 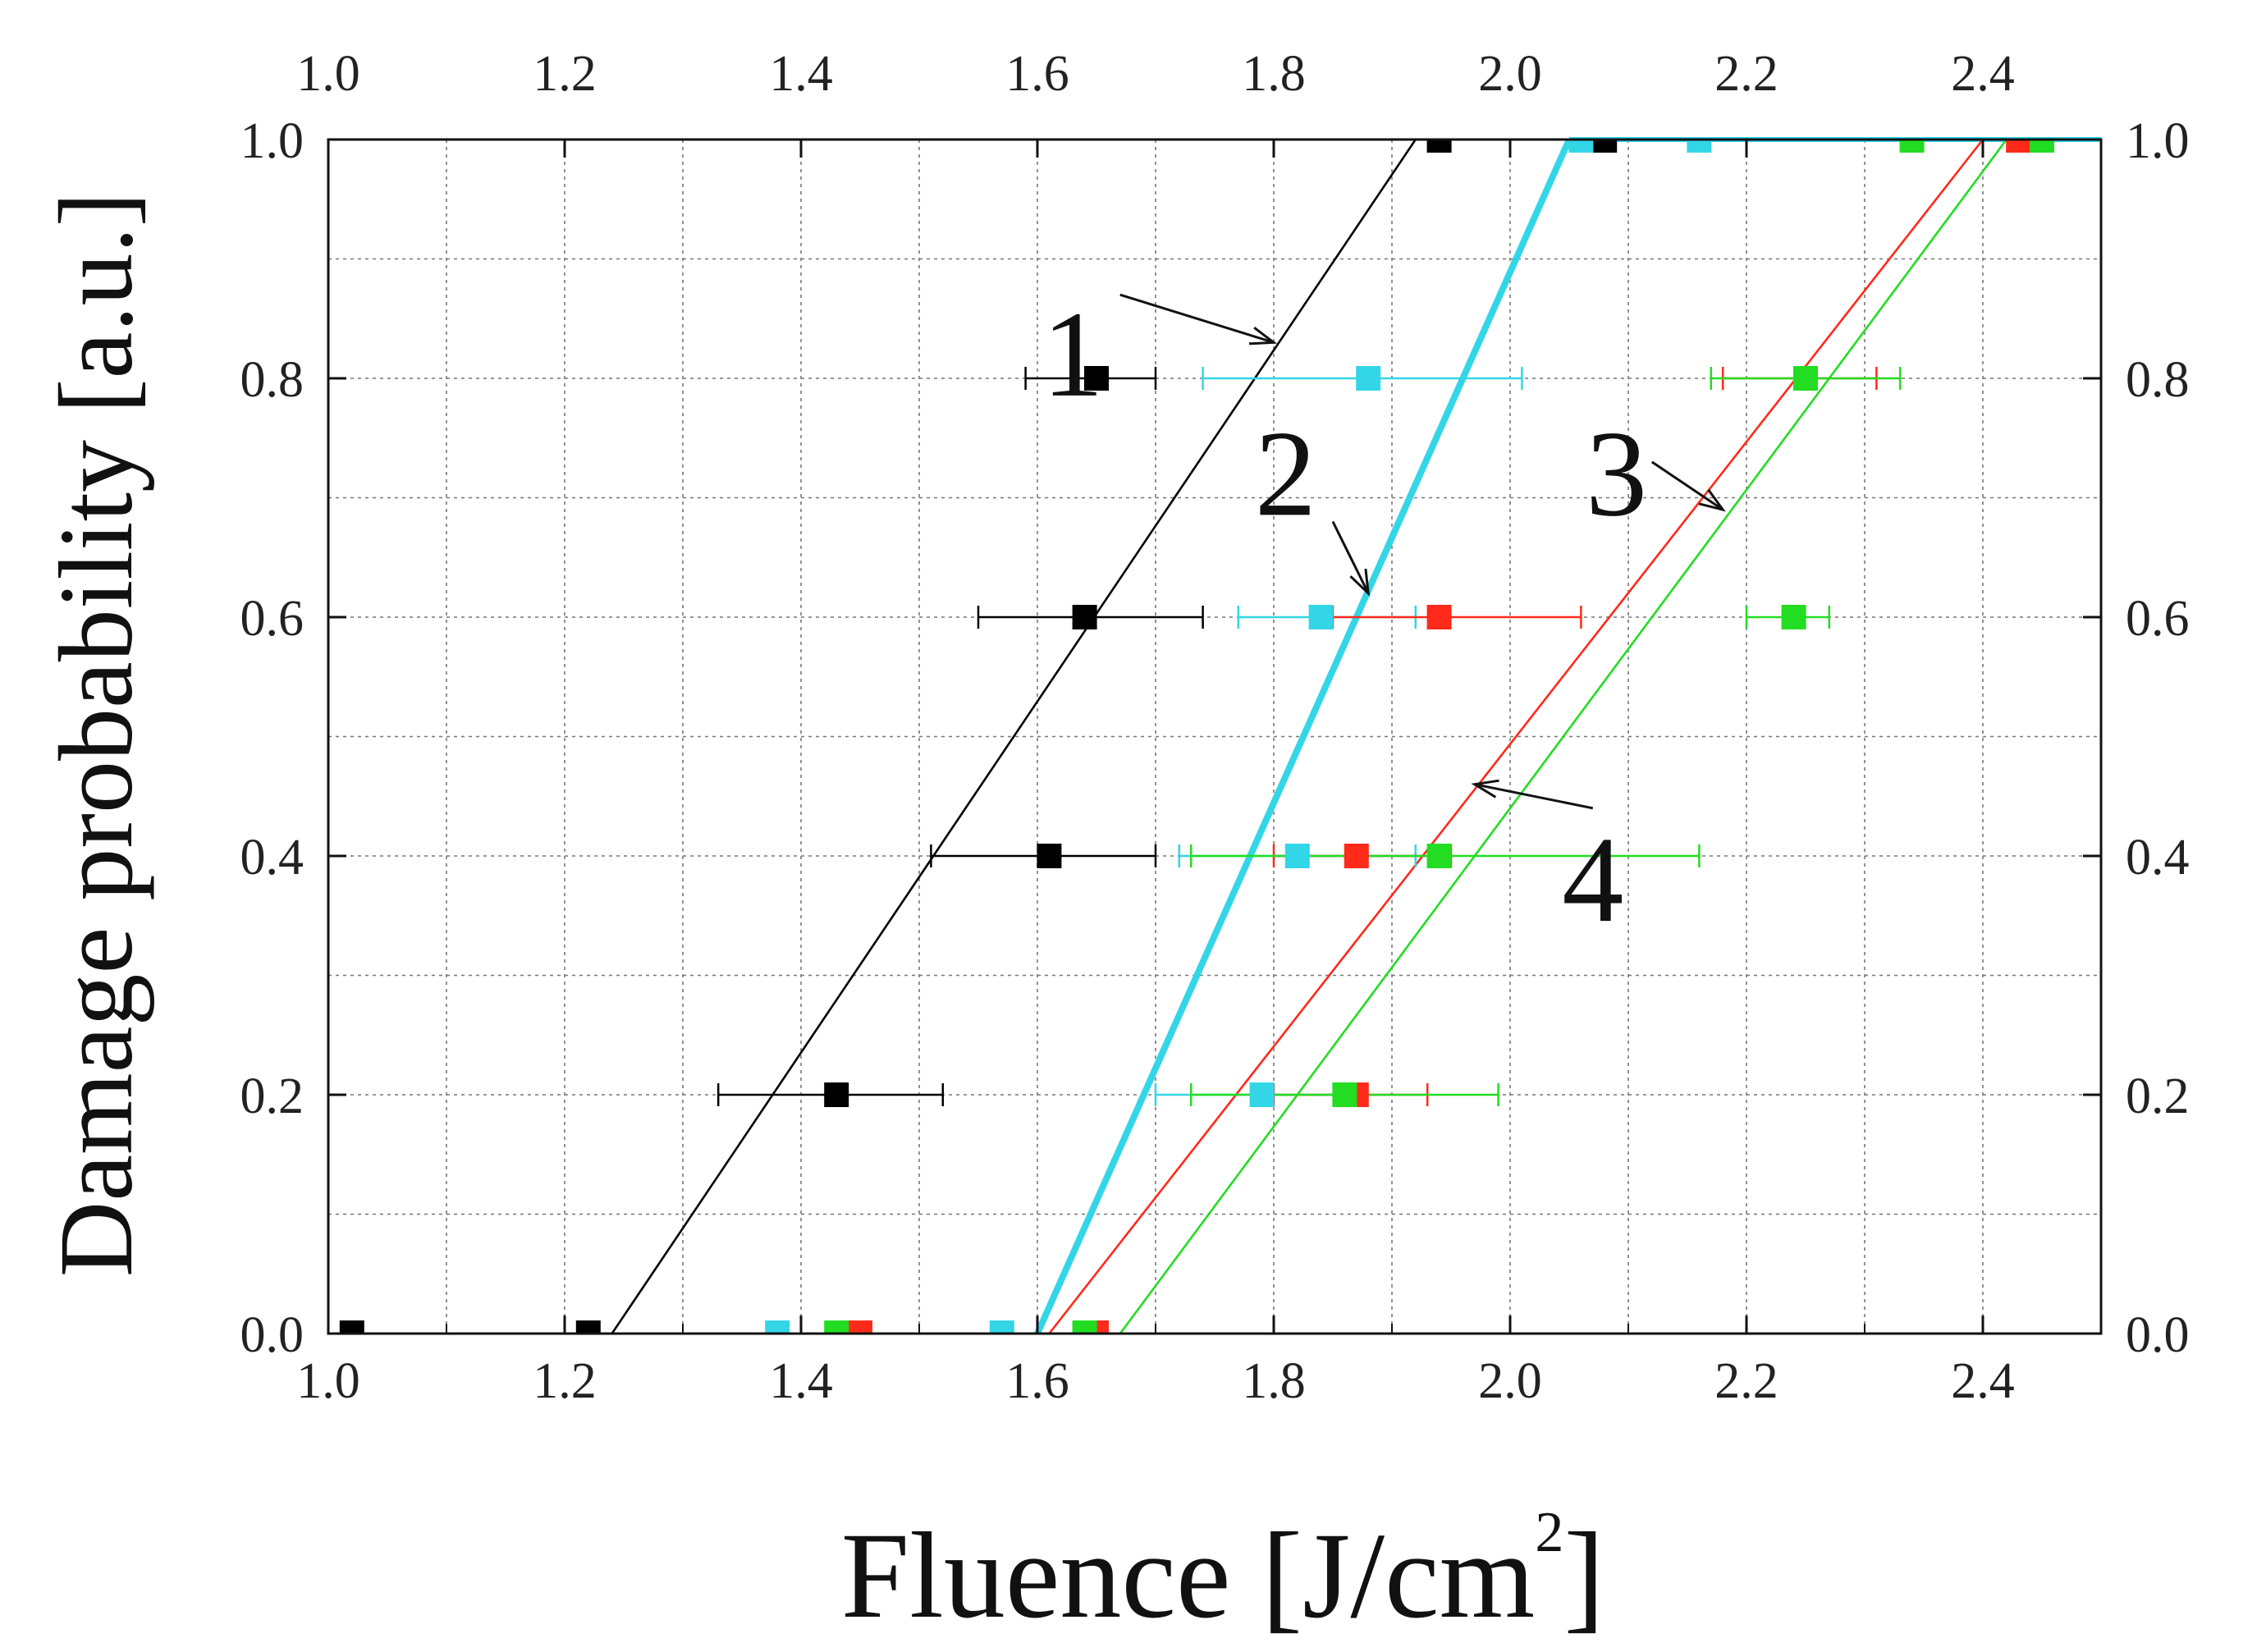 I want to click on annotation-label-3: 3, so click(x=1616, y=473).